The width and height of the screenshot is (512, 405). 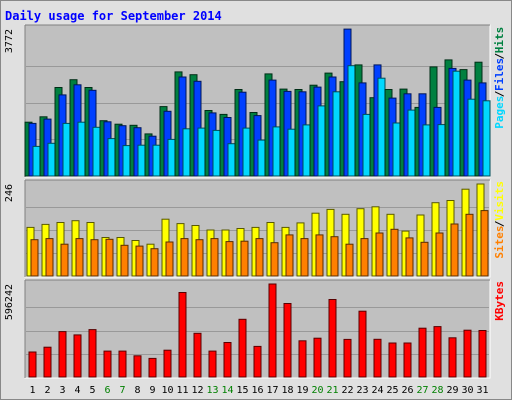 I want to click on x-tick-label-day-8: 8, so click(x=137, y=390).